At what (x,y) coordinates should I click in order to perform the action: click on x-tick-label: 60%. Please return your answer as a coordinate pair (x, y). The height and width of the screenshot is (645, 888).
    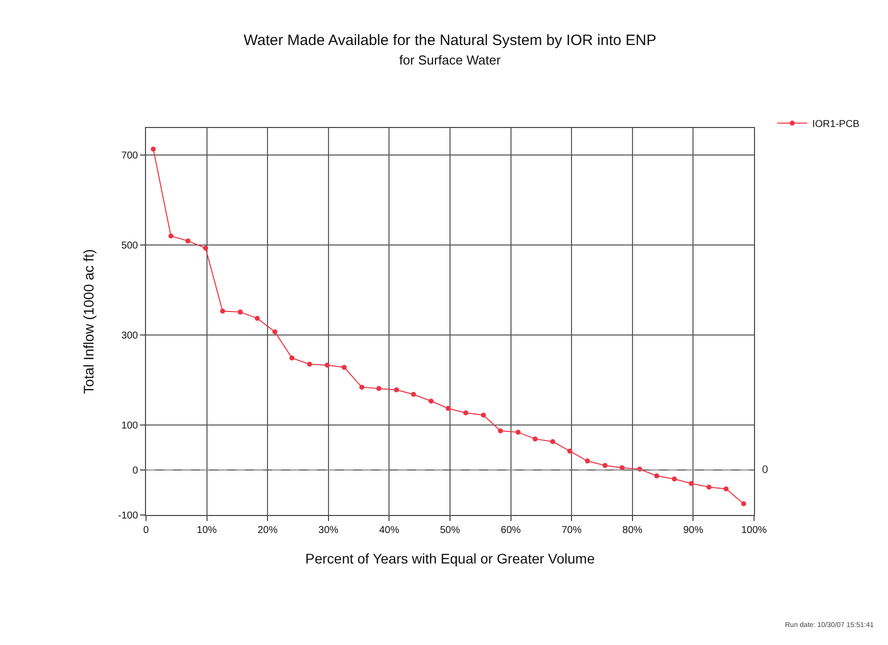
    Looking at the image, I should click on (510, 530).